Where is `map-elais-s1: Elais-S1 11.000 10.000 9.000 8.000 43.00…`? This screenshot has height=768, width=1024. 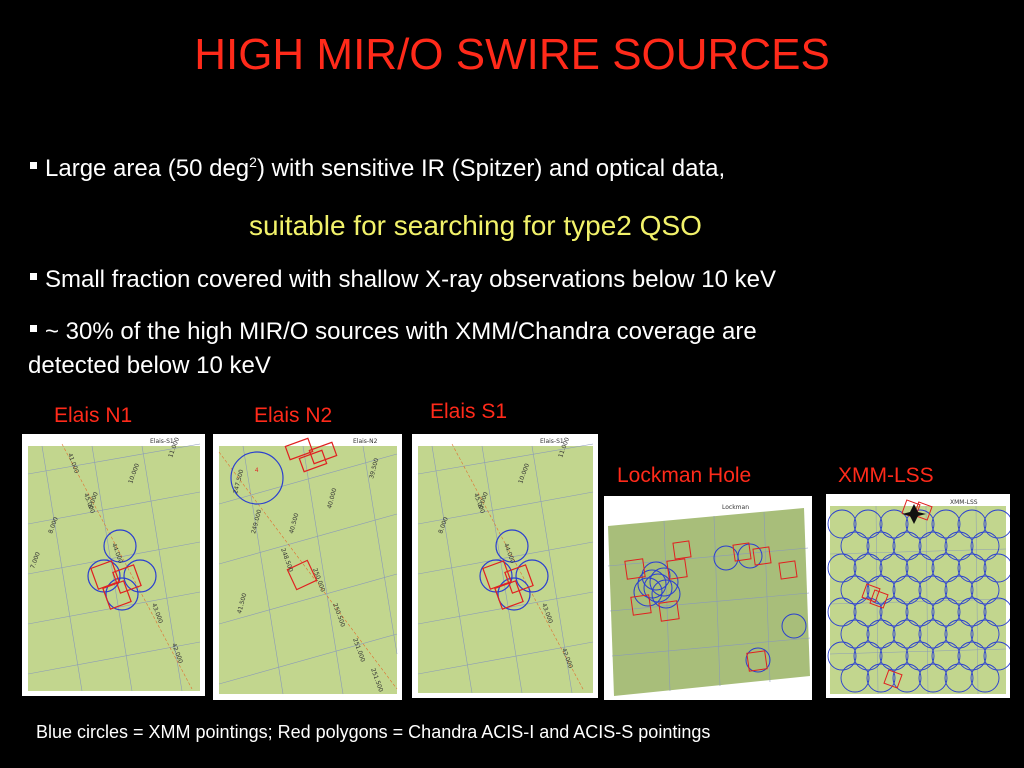 map-elais-s1: Elais-S1 11.000 10.000 9.000 8.000 43.00… is located at coordinates (505, 566).